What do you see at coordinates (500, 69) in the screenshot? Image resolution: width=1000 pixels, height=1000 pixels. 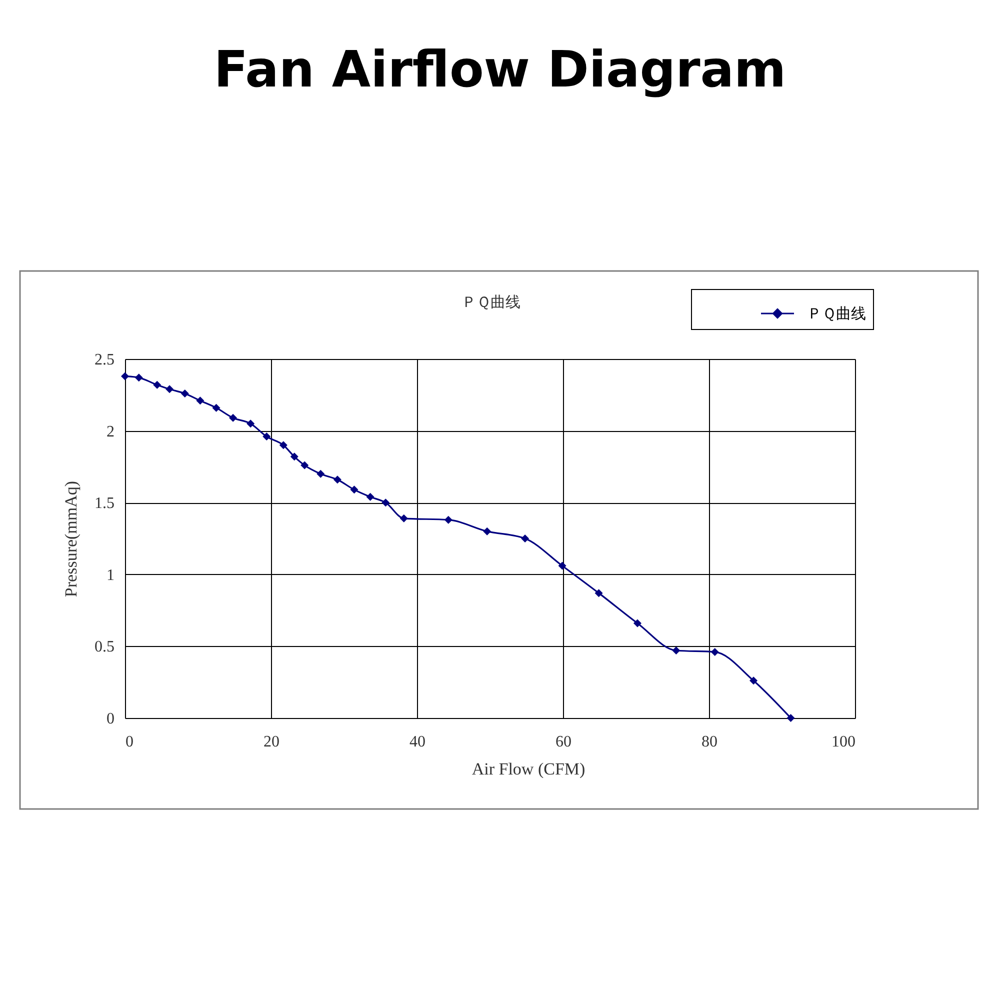 I see `chart-title: Fan Airflow Diagram` at bounding box center [500, 69].